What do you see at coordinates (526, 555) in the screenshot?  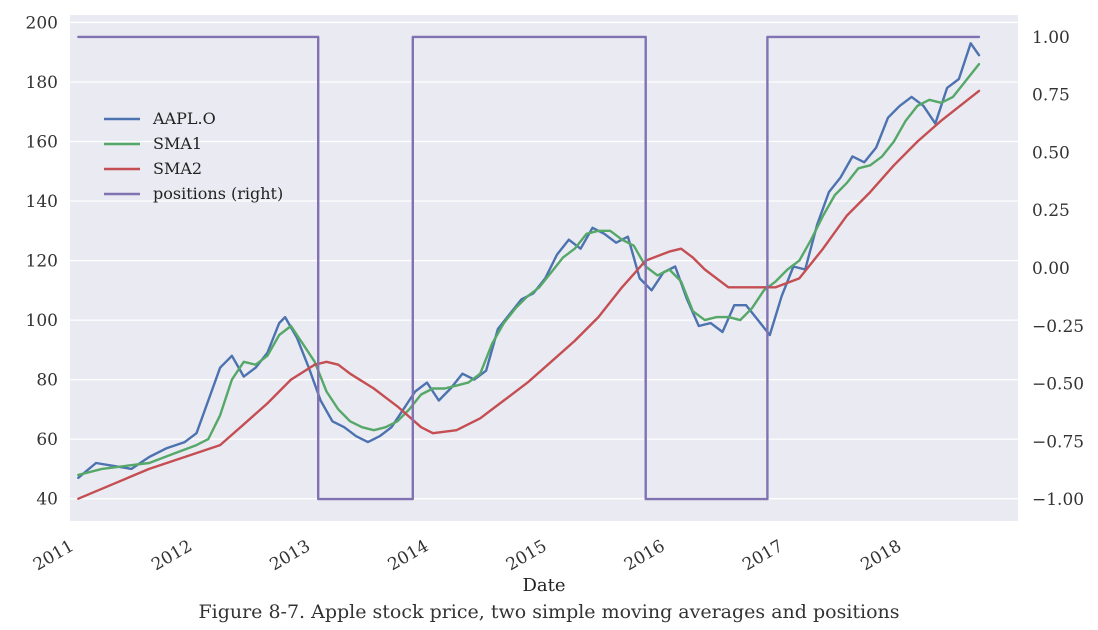 I see `x-tick-label: 2015` at bounding box center [526, 555].